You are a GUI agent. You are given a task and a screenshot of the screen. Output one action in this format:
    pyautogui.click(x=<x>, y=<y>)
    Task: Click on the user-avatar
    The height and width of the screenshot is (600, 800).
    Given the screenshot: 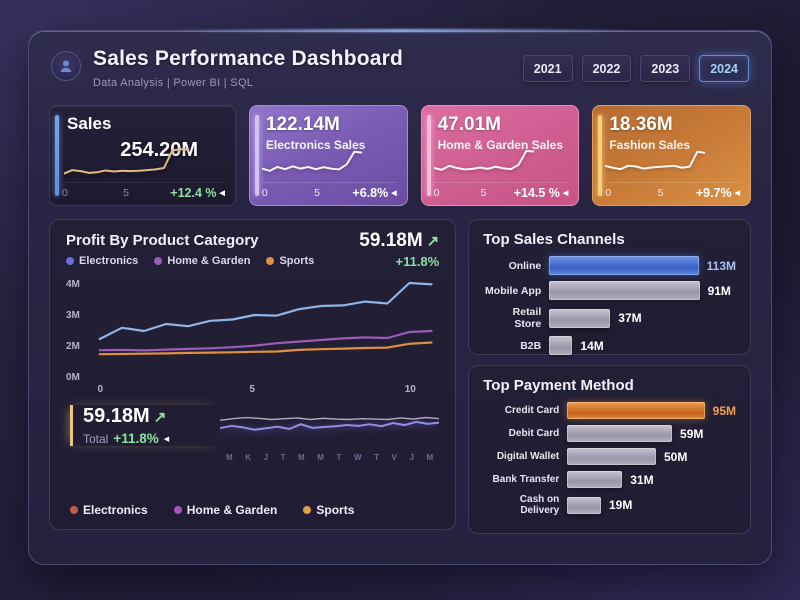 What is the action you would take?
    pyautogui.click(x=66, y=66)
    